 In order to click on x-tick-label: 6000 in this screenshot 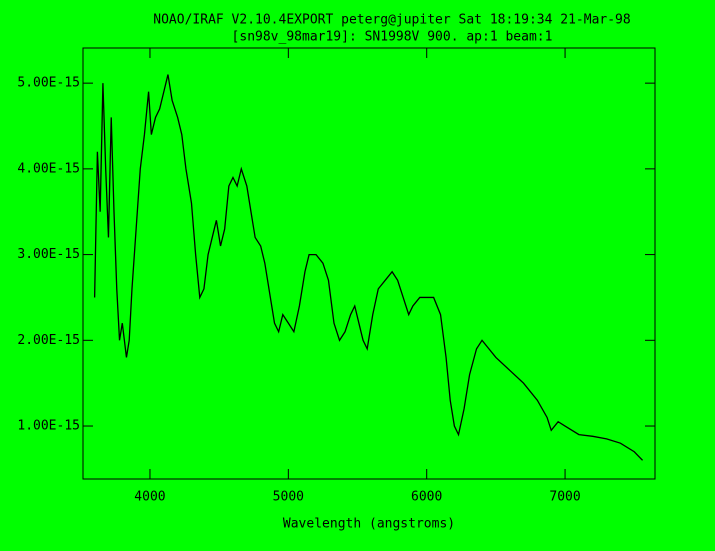, I will do `click(426, 497)`.